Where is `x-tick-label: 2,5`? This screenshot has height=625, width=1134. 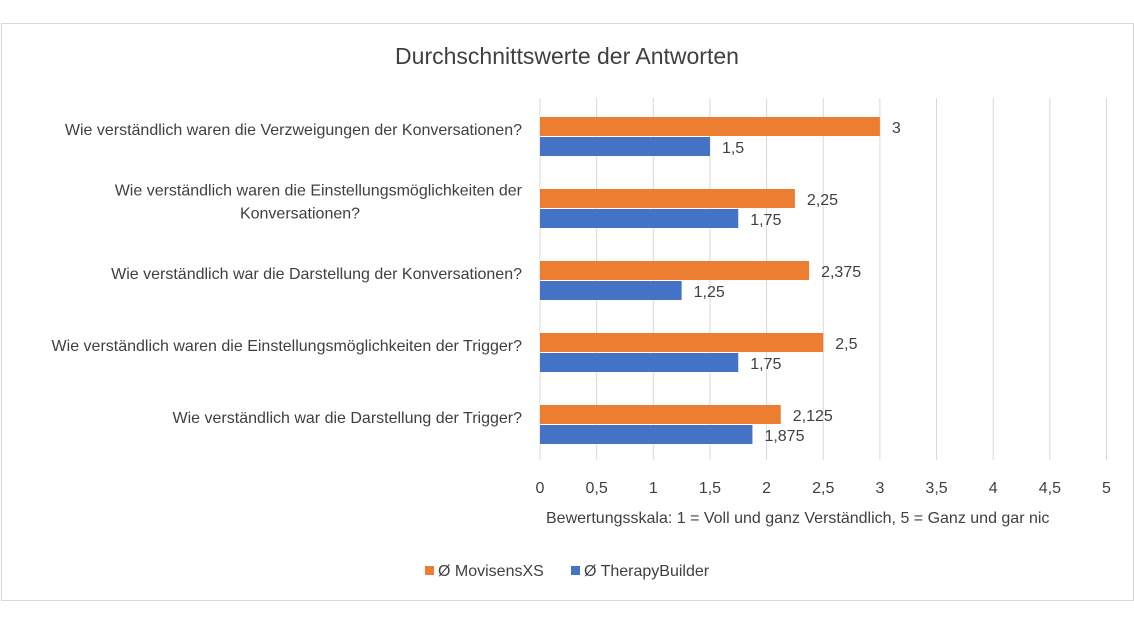
x-tick-label: 2,5 is located at coordinates (823, 488).